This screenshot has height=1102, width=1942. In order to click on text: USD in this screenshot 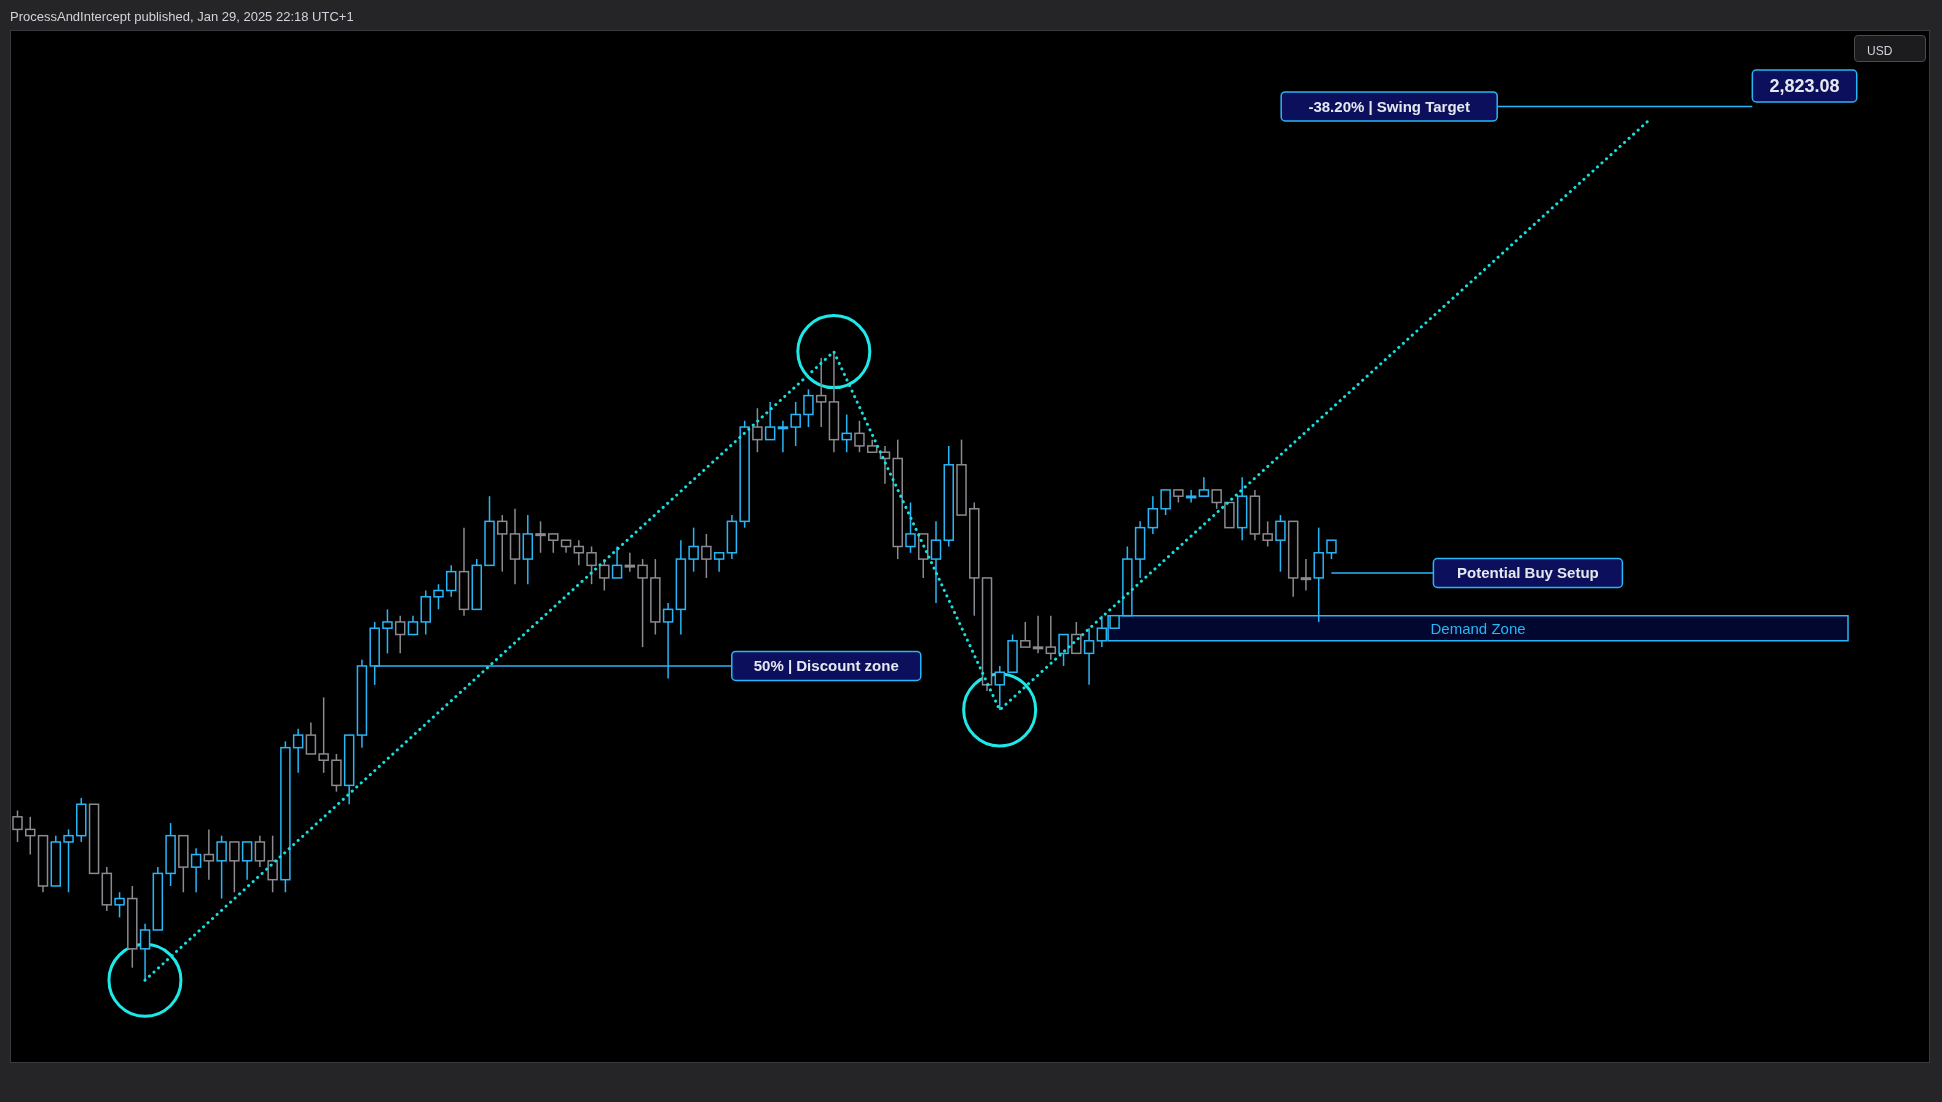, I will do `click(1880, 51)`.